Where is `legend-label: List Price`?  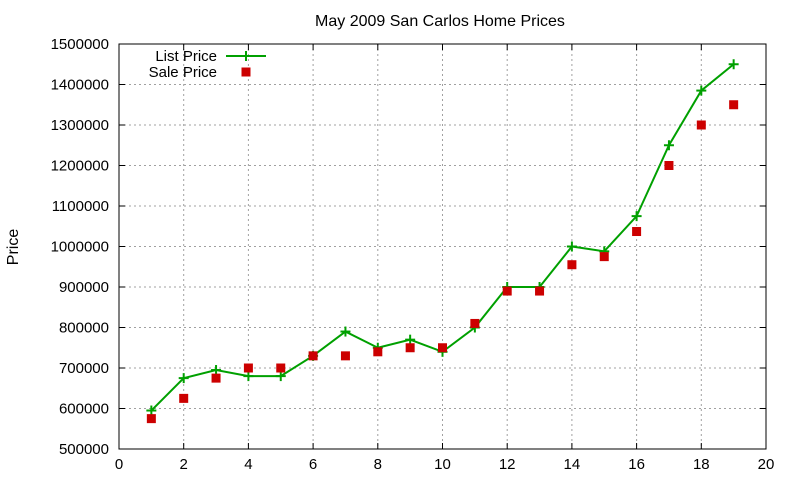 legend-label: List Price is located at coordinates (186, 56).